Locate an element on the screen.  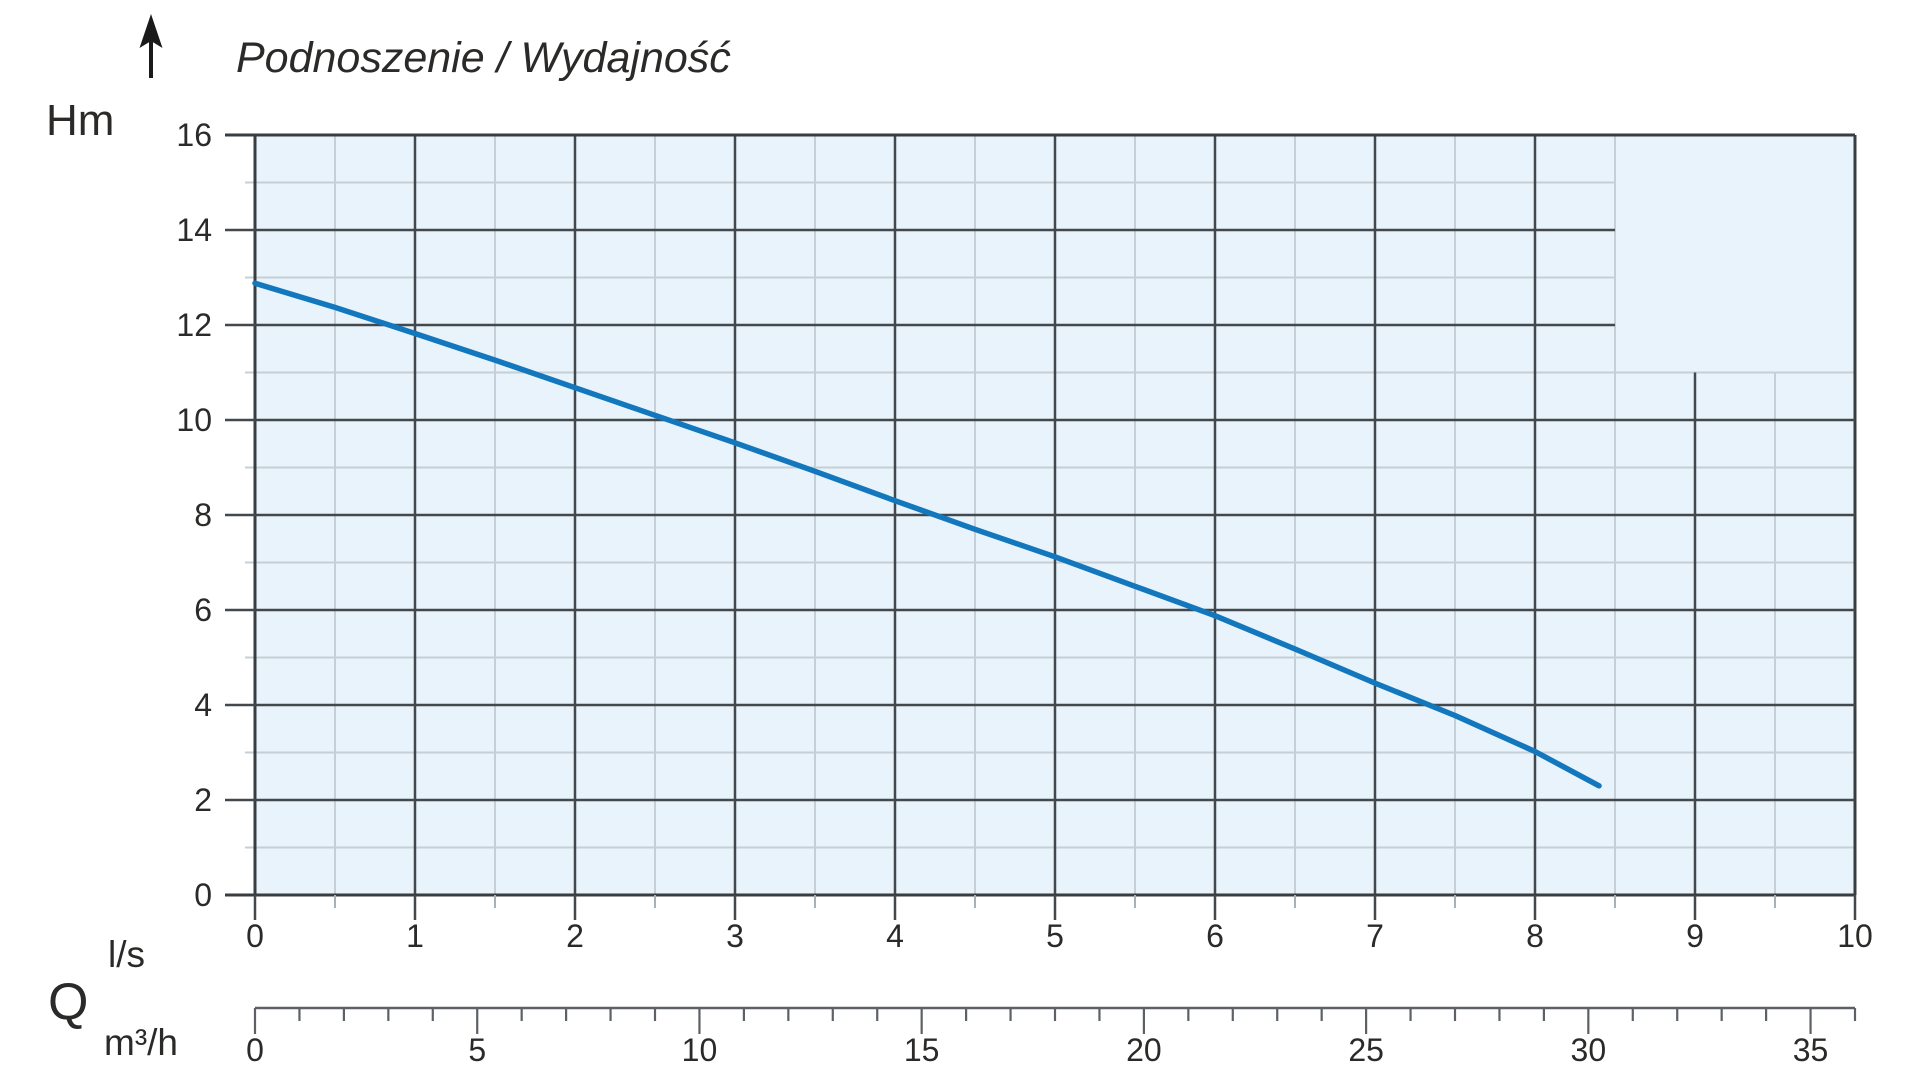
arrow-head is located at coordinates (151, 31).